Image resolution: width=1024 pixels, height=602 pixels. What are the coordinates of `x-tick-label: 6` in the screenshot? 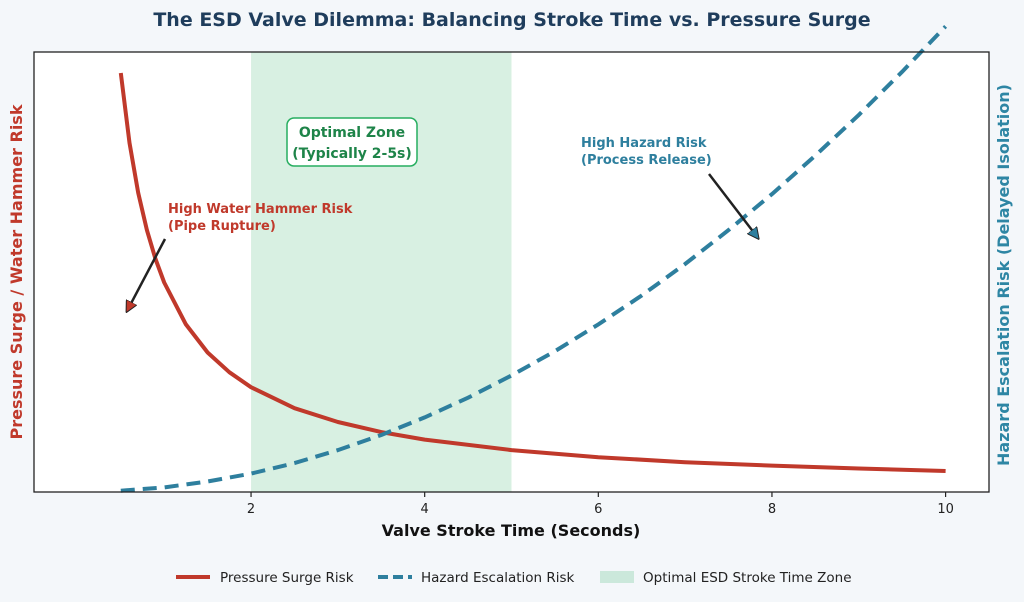 It's located at (598, 509).